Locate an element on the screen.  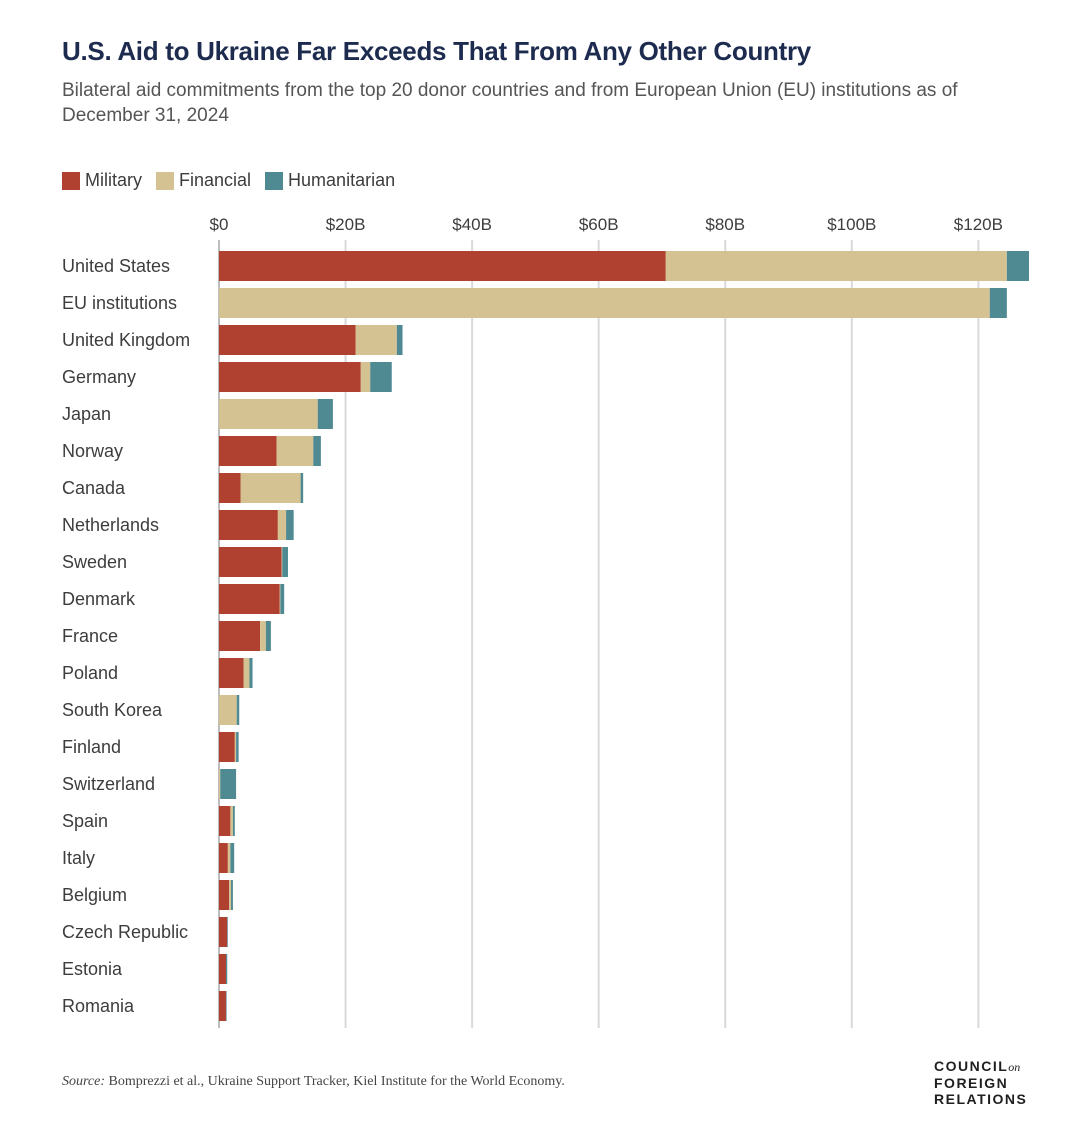
category-label: EU institutions is located at coordinates (119, 303).